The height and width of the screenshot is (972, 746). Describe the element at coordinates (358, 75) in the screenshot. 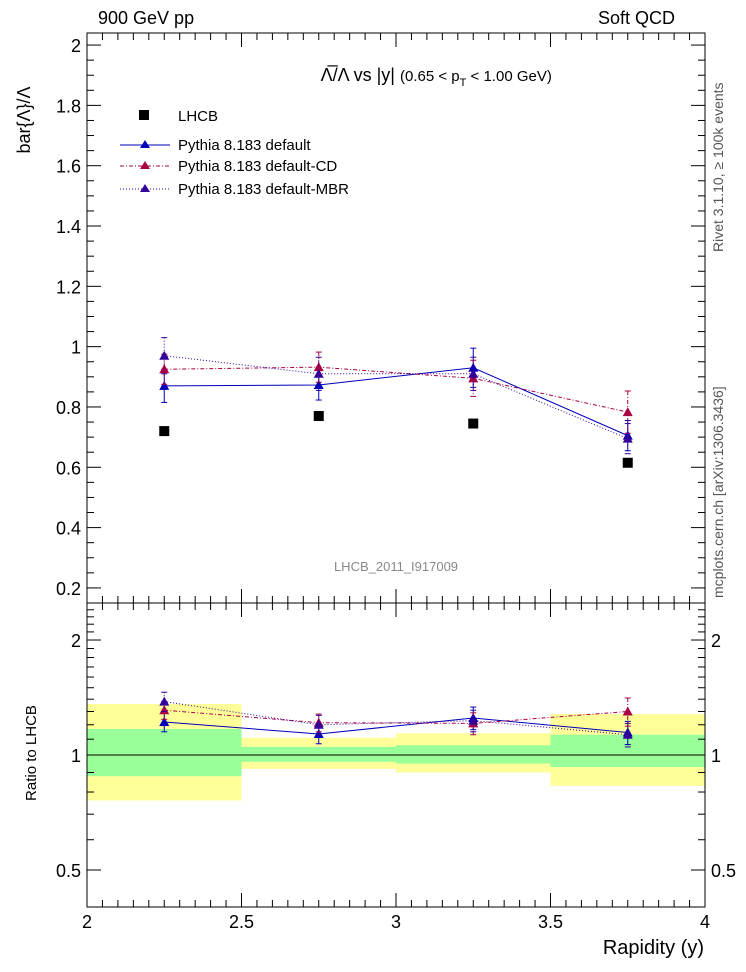

I see `plot-title-main: Λ̅/Λ vs |y|` at that location.